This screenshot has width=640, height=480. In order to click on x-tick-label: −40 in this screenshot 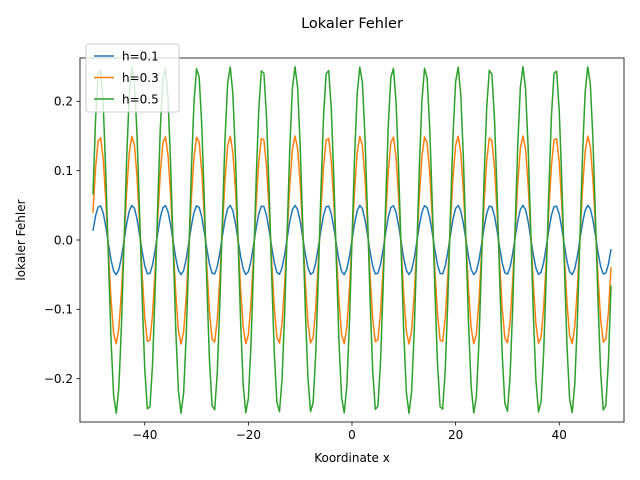, I will do `click(144, 435)`.